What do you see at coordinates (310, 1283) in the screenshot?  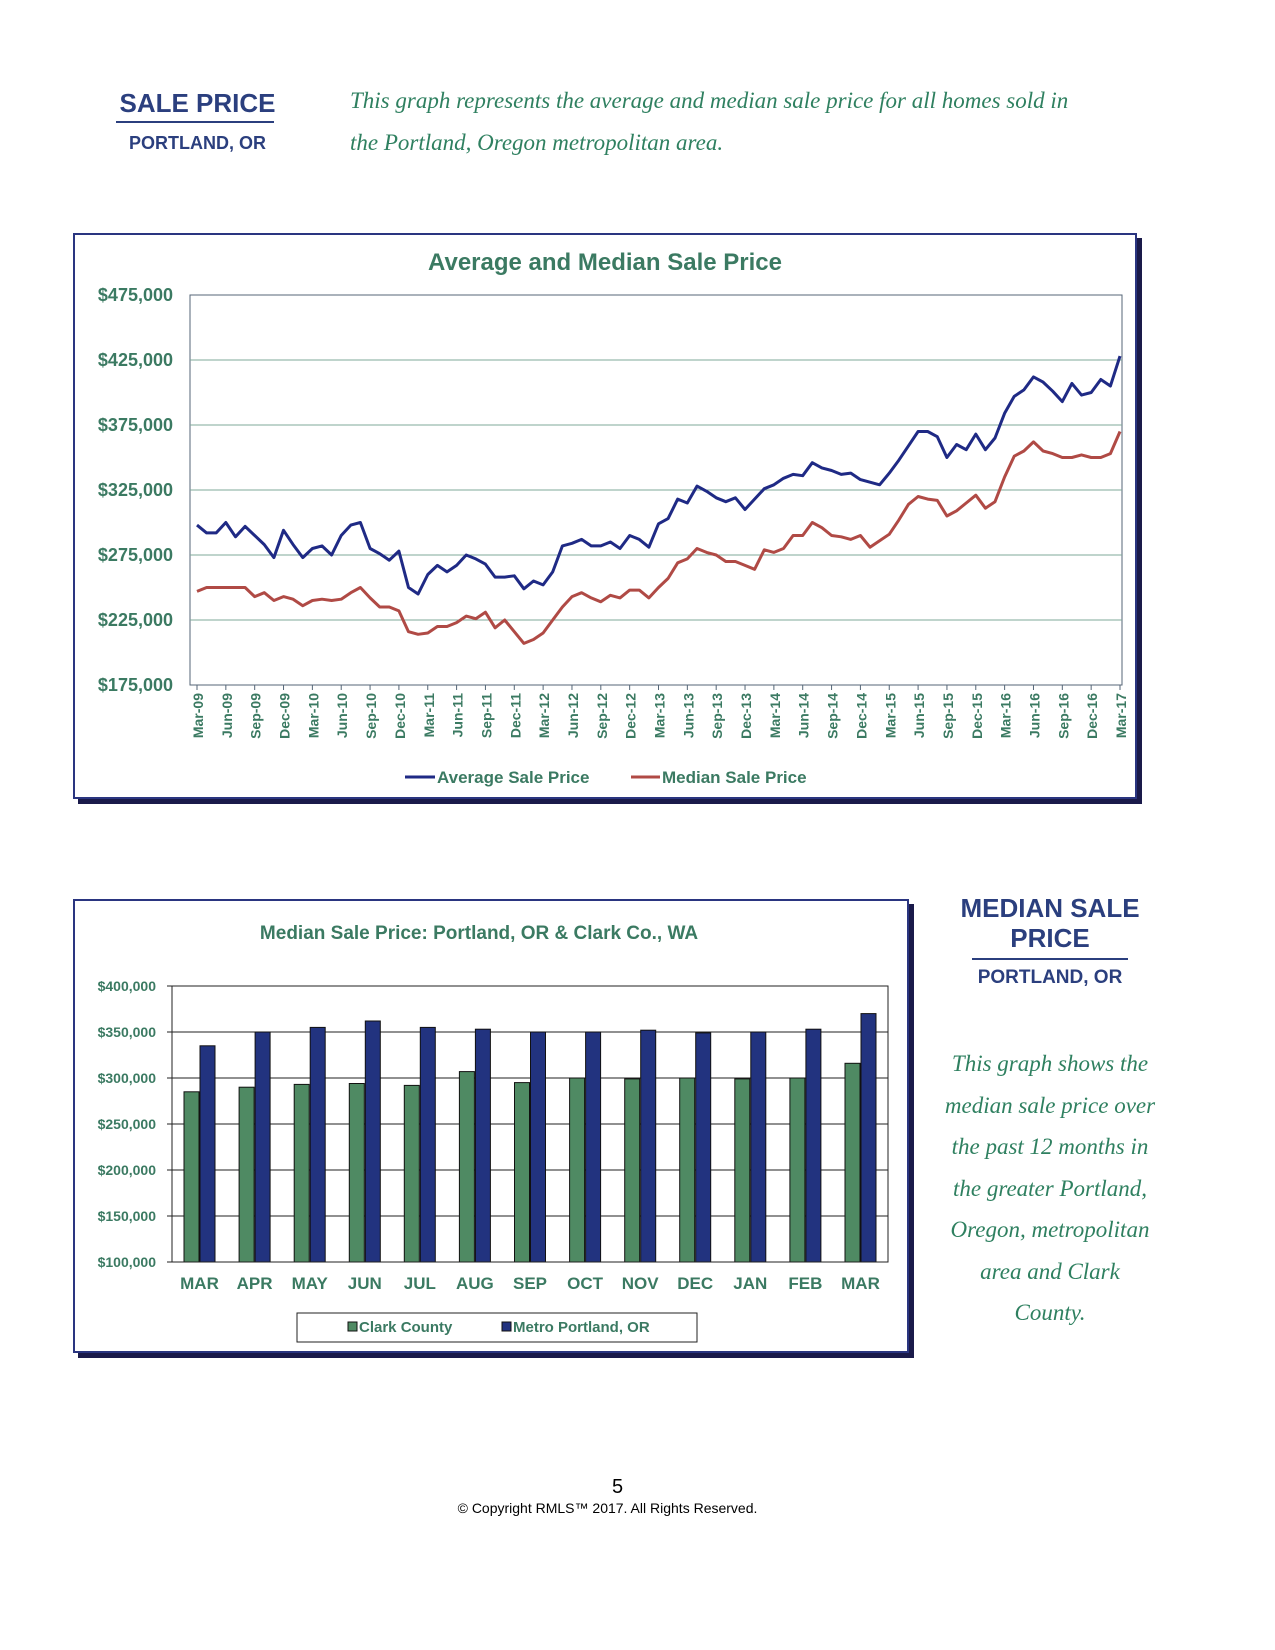 I see `x-tick-label: MAY` at bounding box center [310, 1283].